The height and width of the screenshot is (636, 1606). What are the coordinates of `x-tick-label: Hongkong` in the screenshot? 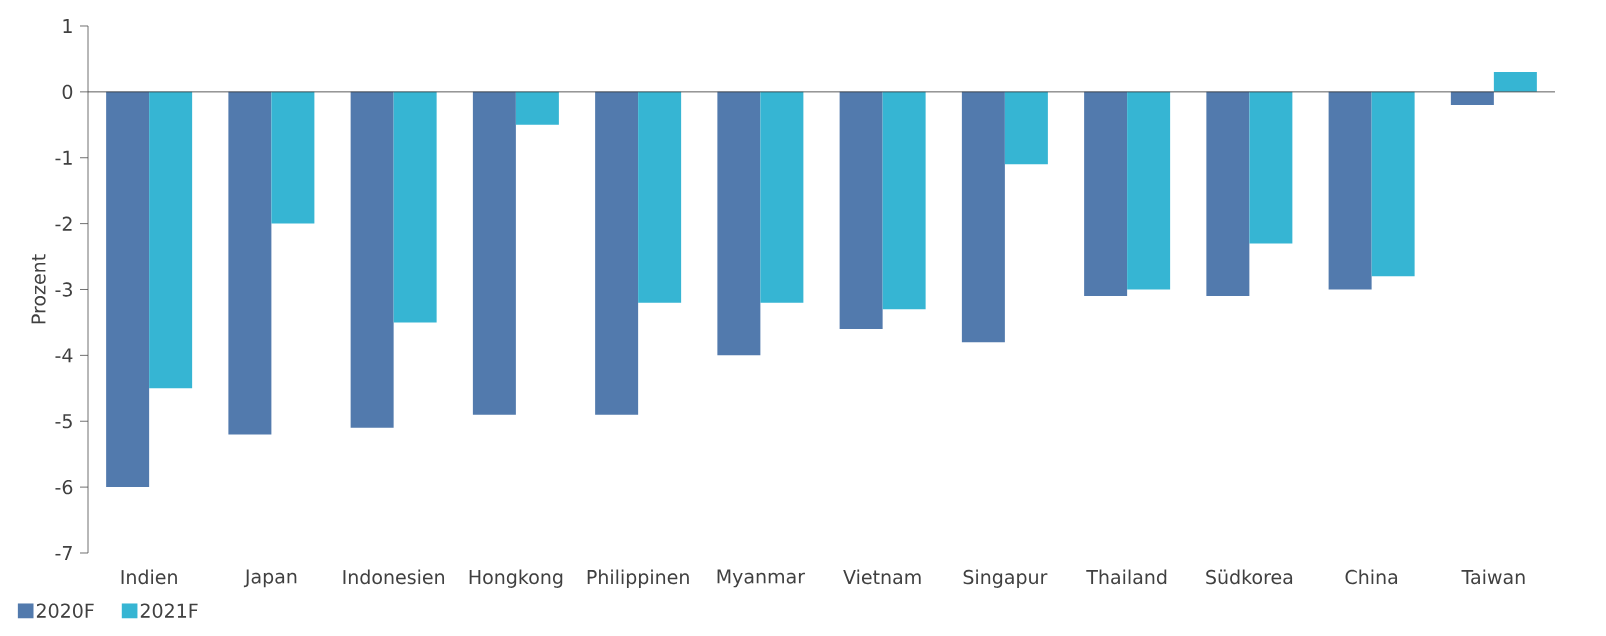 It's located at (516, 578).